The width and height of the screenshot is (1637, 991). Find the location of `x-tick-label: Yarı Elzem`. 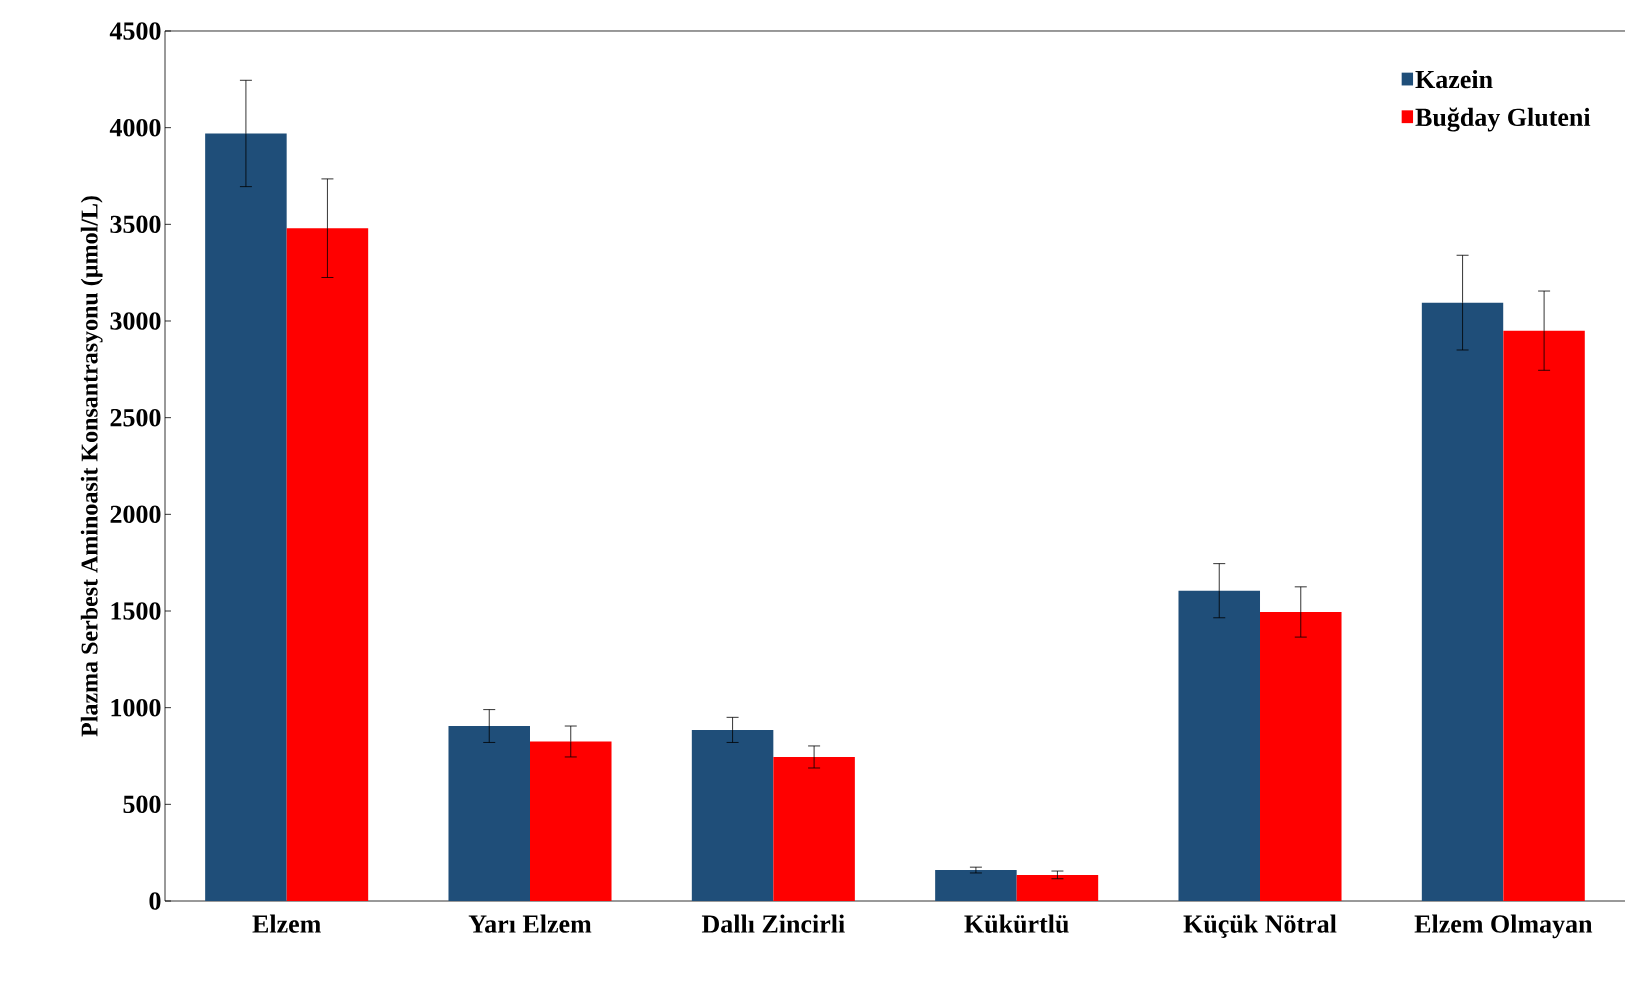

x-tick-label: Yarı Elzem is located at coordinates (530, 923).